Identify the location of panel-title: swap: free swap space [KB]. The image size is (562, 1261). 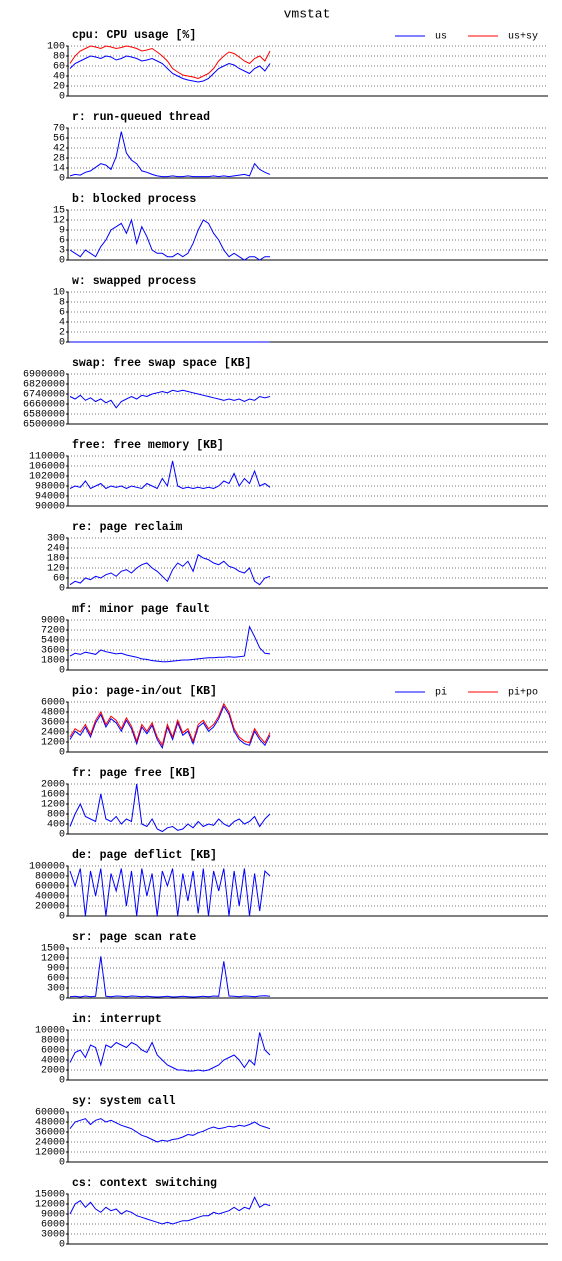
(161, 363).